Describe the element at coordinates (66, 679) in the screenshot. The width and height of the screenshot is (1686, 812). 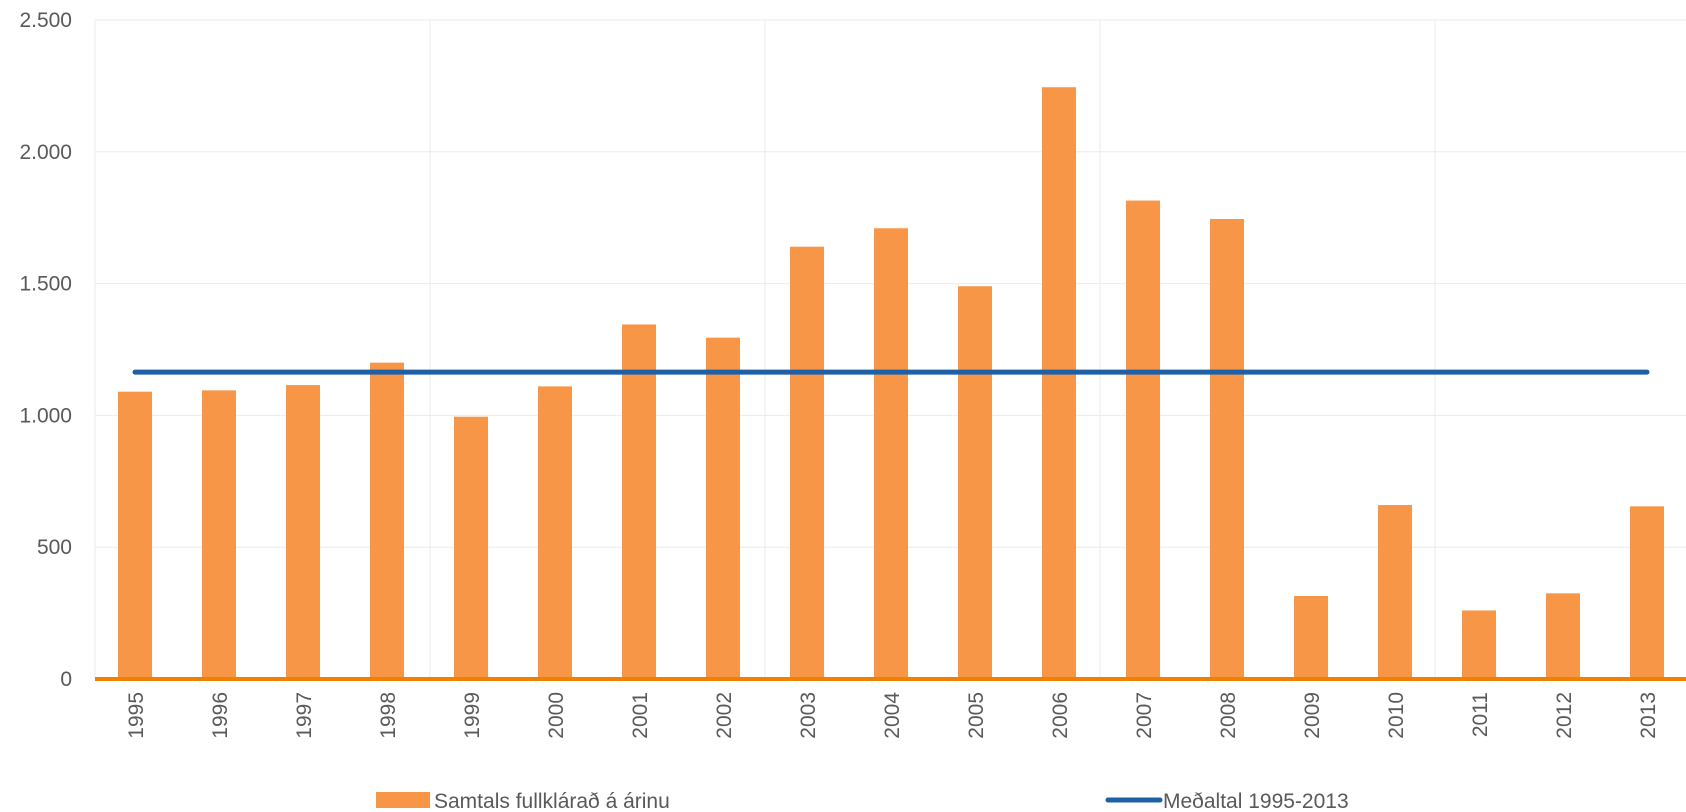
I see `y-tick-label: 0` at that location.